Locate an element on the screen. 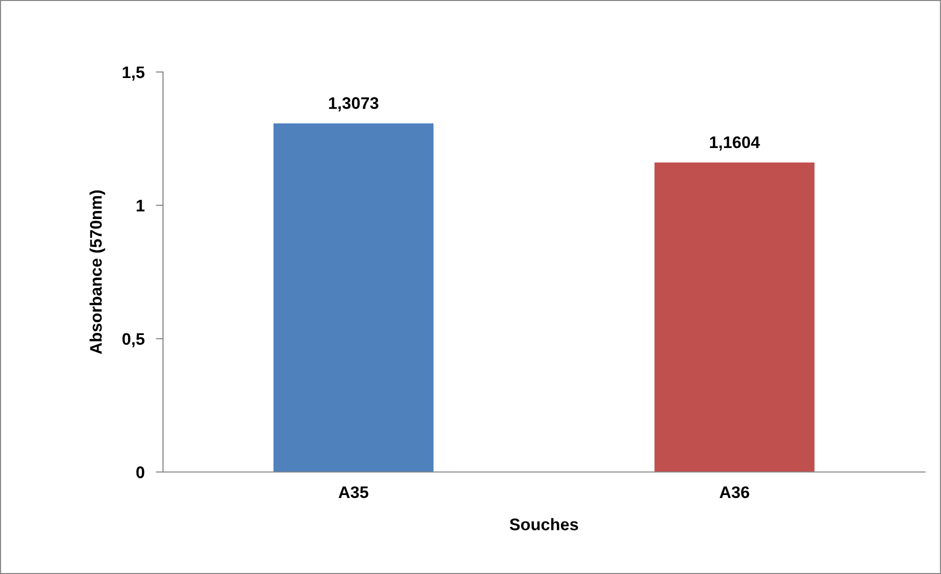 The width and height of the screenshot is (941, 574). y-tick-label: 1 is located at coordinates (140, 206).